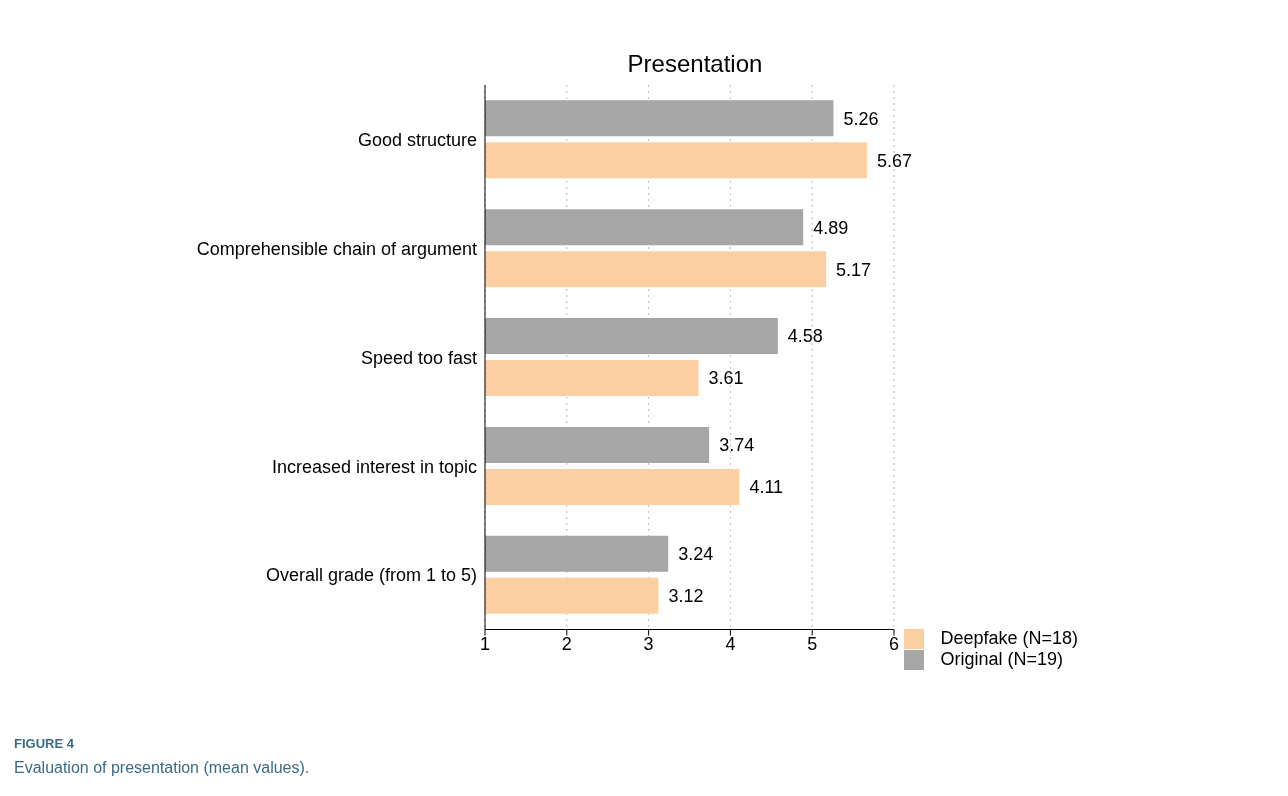  Describe the element at coordinates (648, 644) in the screenshot. I see `x-tick-label: 3` at that location.